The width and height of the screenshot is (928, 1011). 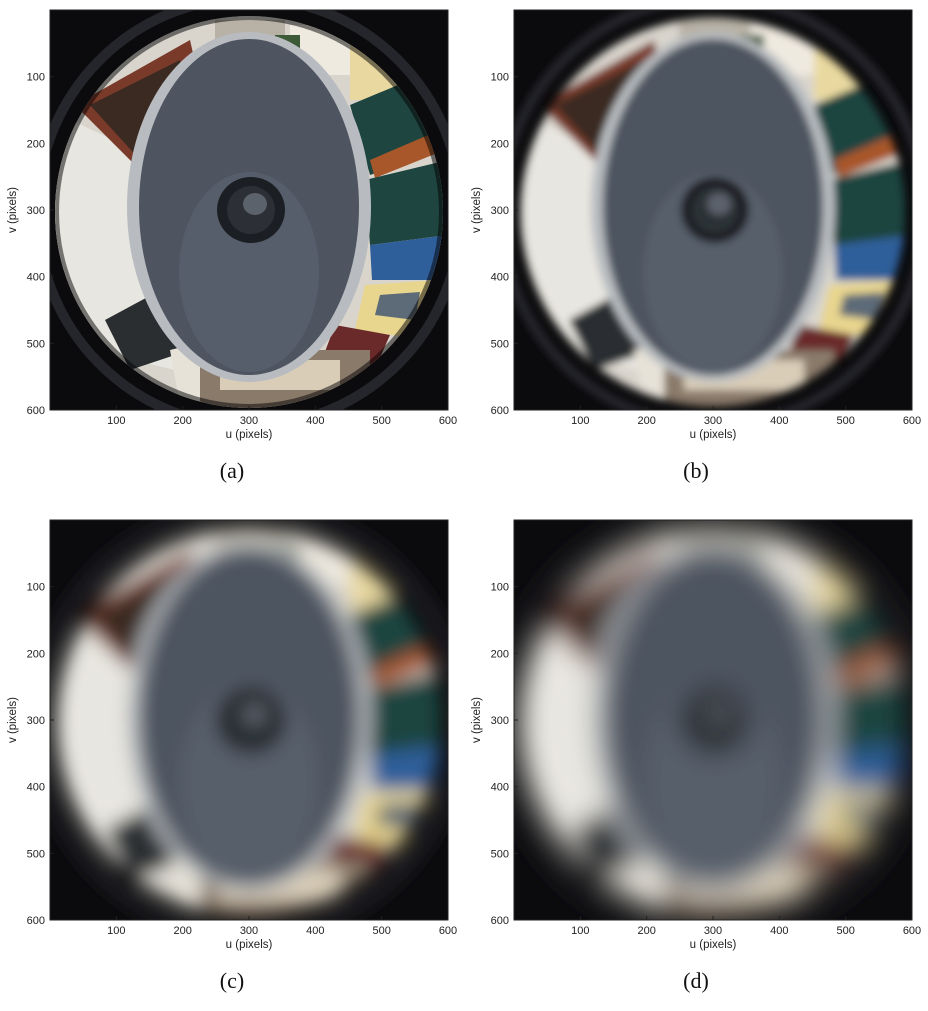 I want to click on panel-caption: (a), so click(x=232, y=470).